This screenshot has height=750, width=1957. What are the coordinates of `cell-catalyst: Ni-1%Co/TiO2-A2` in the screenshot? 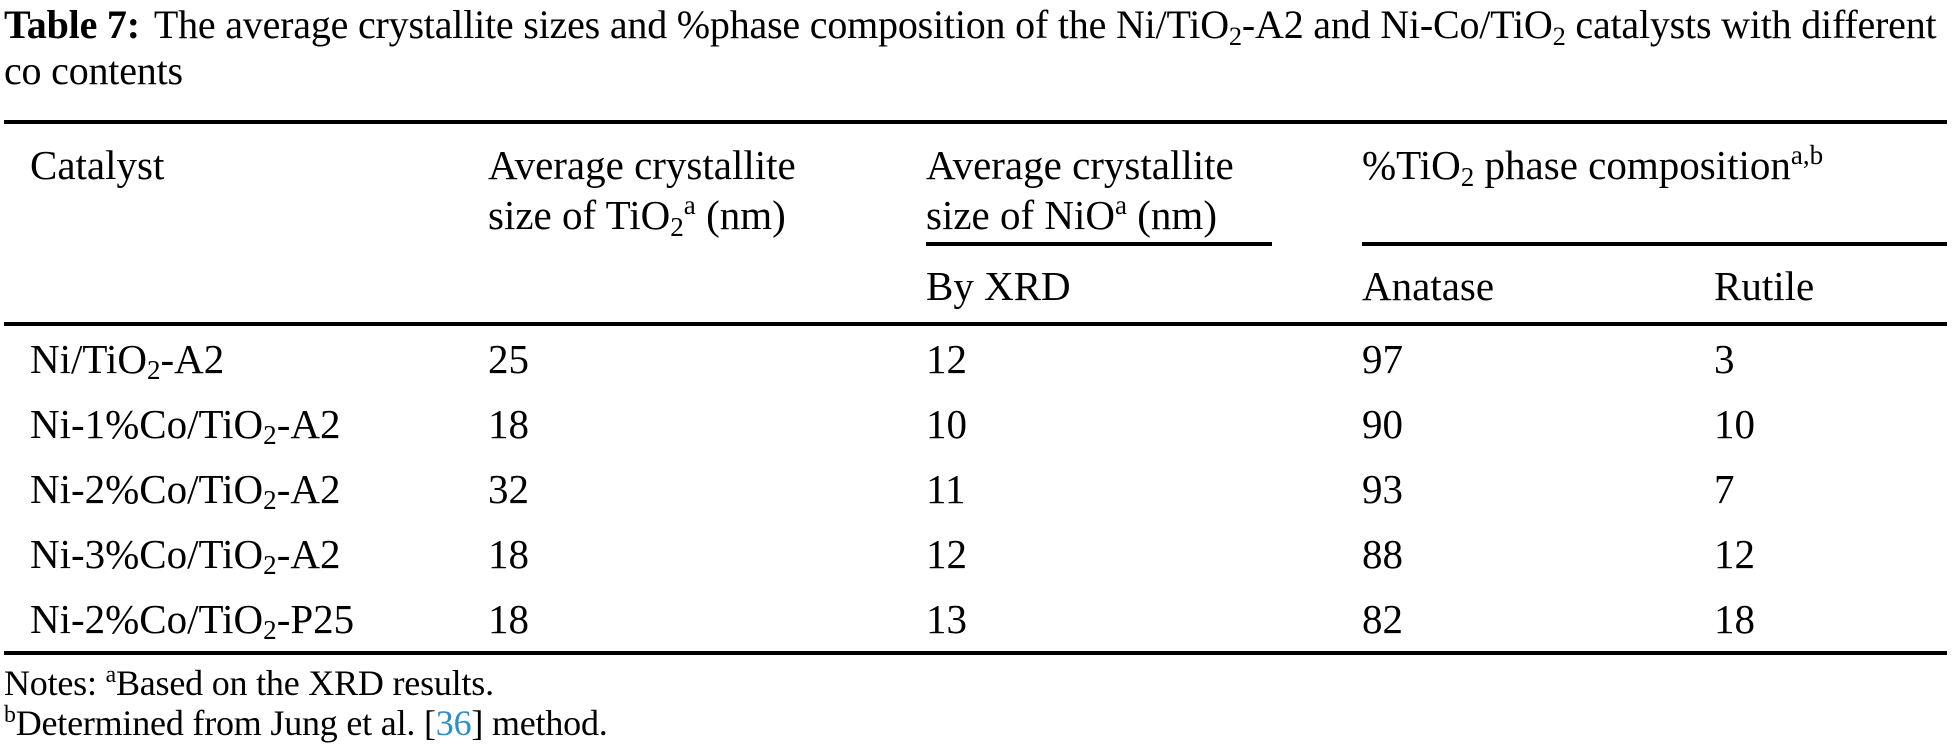 It's located at (185, 425).